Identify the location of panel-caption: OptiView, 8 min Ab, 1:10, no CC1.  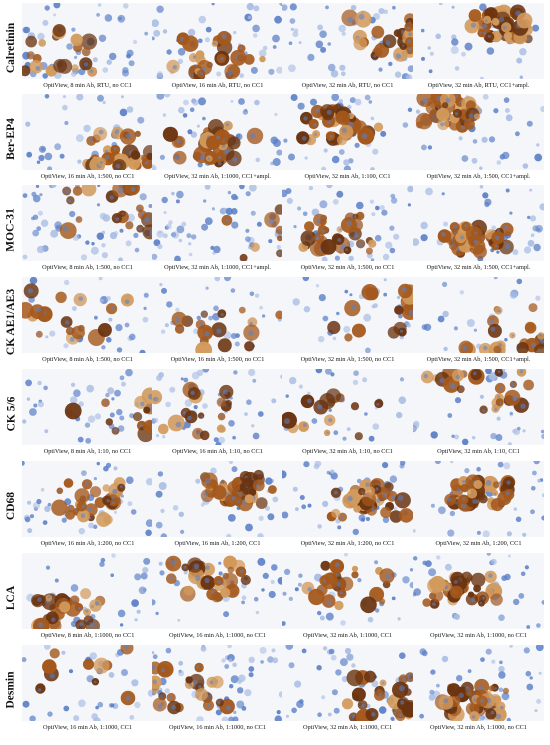
(87, 452).